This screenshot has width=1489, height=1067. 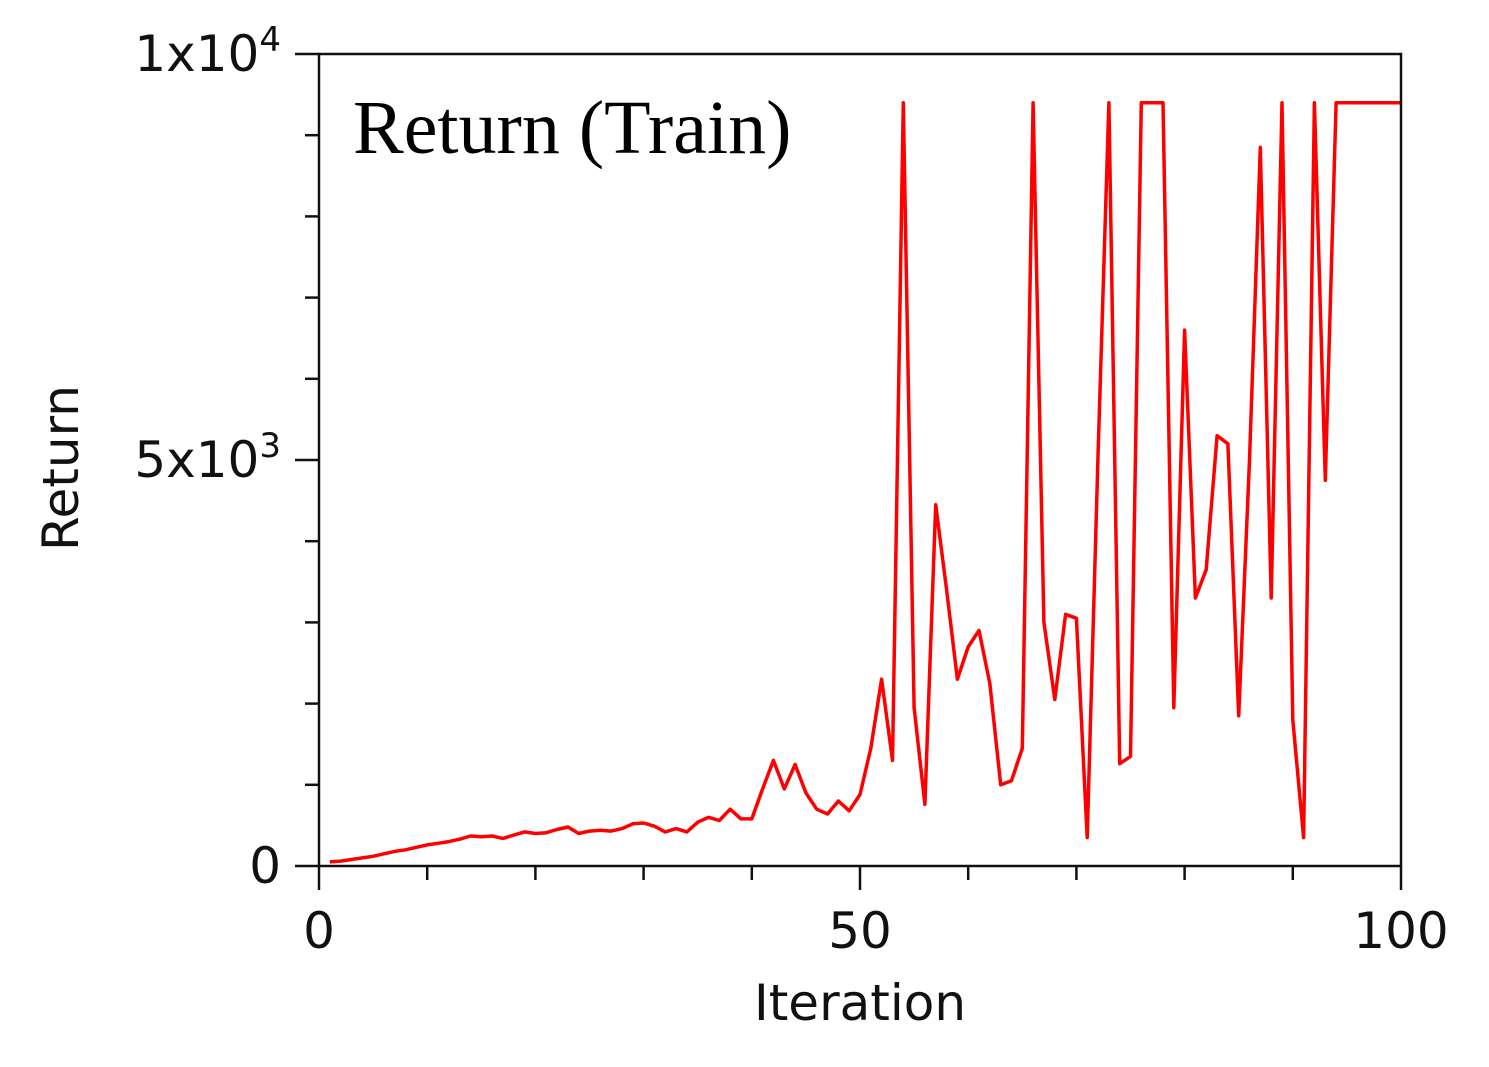 What do you see at coordinates (860, 931) in the screenshot?
I see `x-tick-label: 50` at bounding box center [860, 931].